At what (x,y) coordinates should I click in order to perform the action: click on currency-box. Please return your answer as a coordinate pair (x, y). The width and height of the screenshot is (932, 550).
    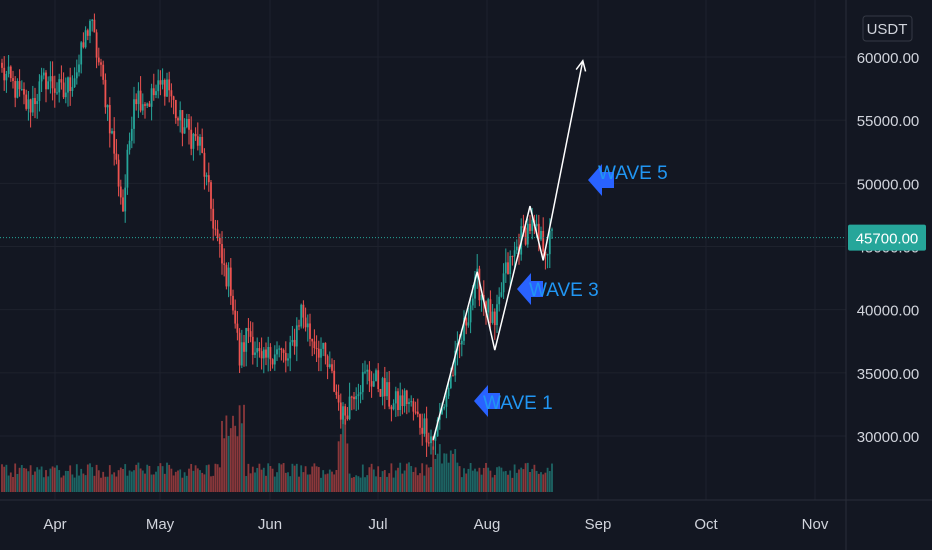
    Looking at the image, I should click on (887, 28).